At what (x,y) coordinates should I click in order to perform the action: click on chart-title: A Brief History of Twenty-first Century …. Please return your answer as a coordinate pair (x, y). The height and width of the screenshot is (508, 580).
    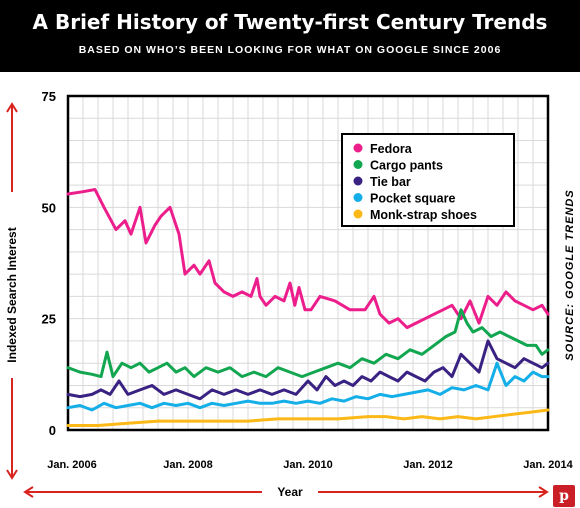
    Looking at the image, I should click on (290, 22).